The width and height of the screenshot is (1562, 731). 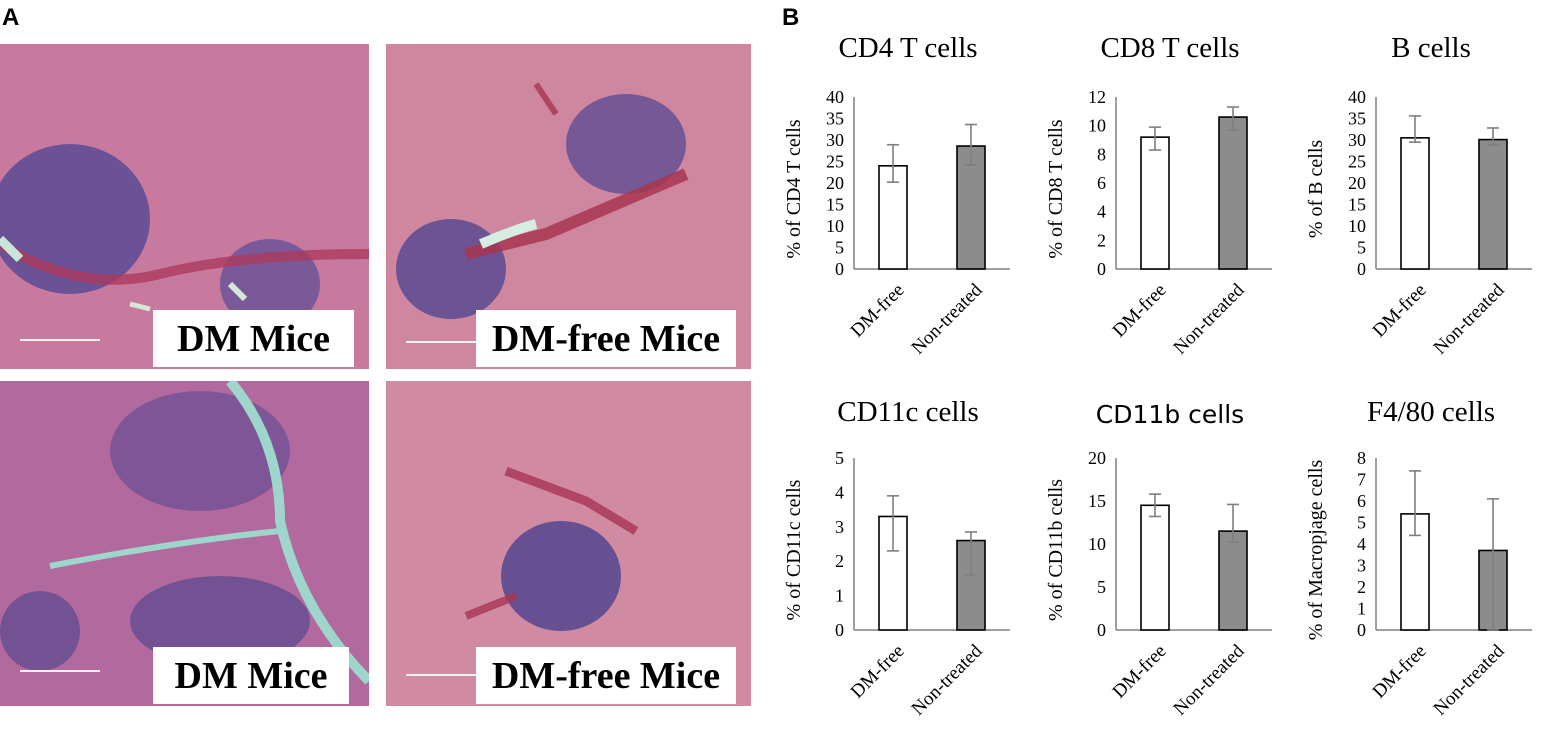 I want to click on panel-b-letter: B, so click(x=791, y=17).